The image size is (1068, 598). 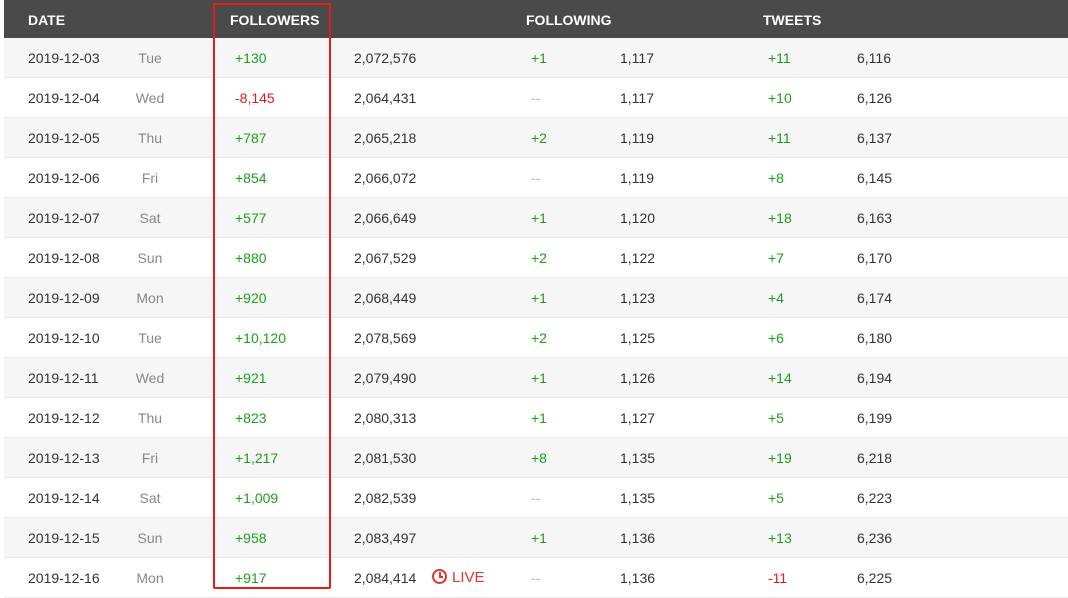 I want to click on tweets-total: 6,180, so click(x=875, y=338).